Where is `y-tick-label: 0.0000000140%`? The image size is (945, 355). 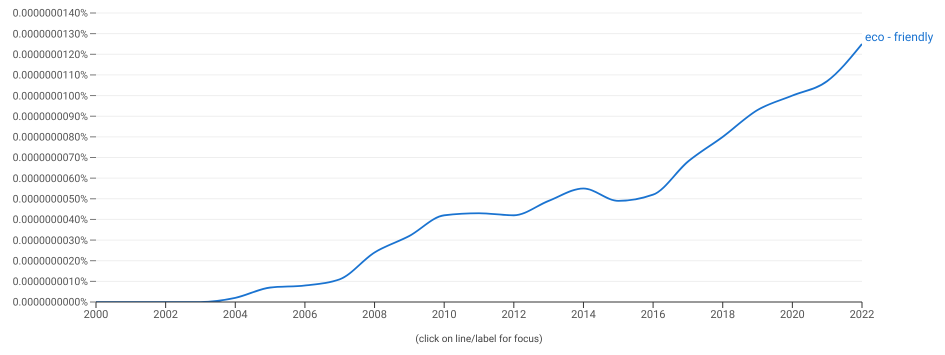
y-tick-label: 0.0000000140% is located at coordinates (50, 13).